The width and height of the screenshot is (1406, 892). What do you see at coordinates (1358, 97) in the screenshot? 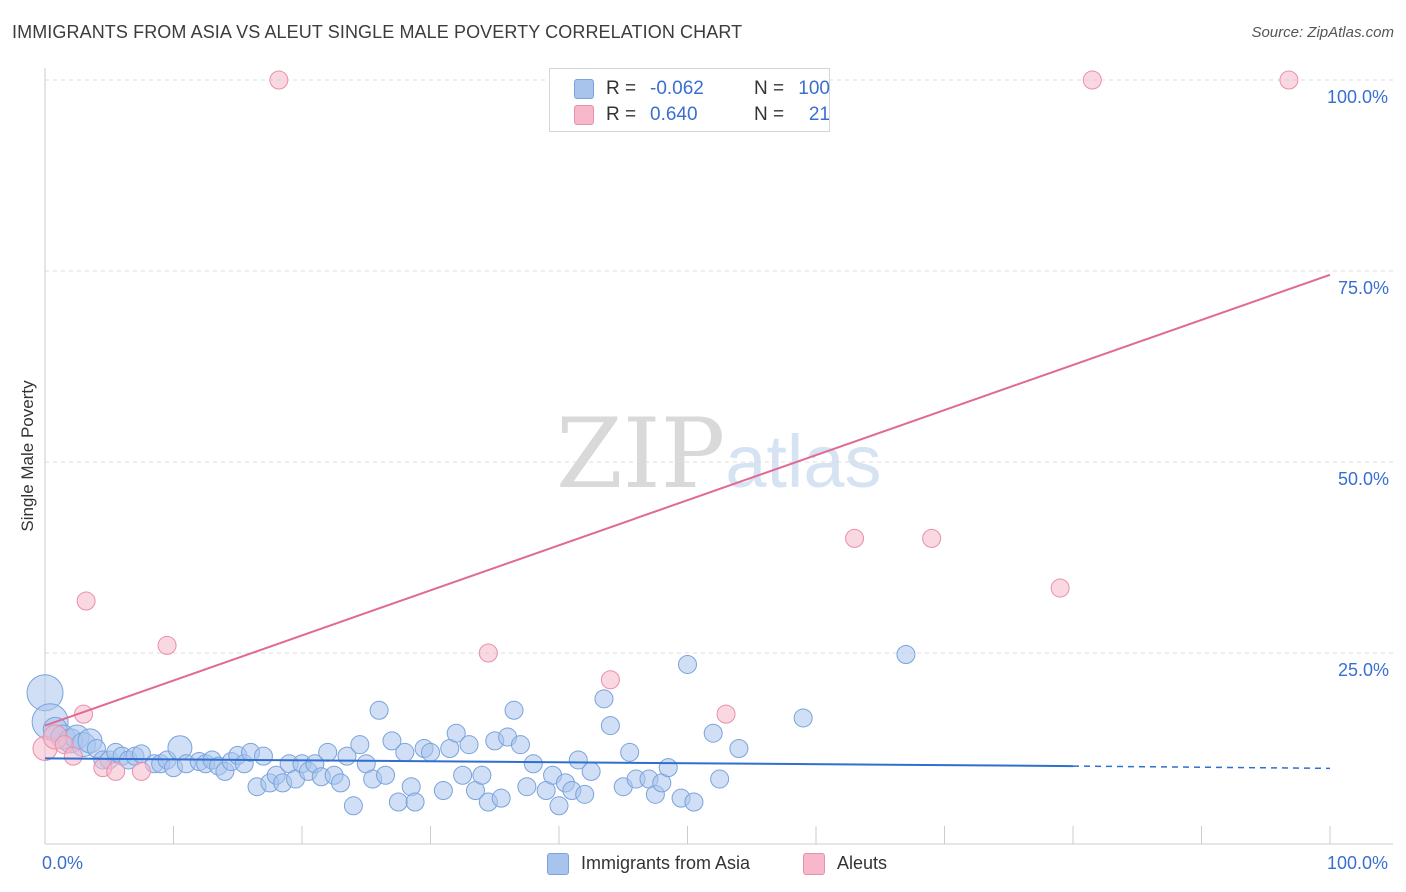
I see `y-tick-label-100: 100.0%` at bounding box center [1358, 97].